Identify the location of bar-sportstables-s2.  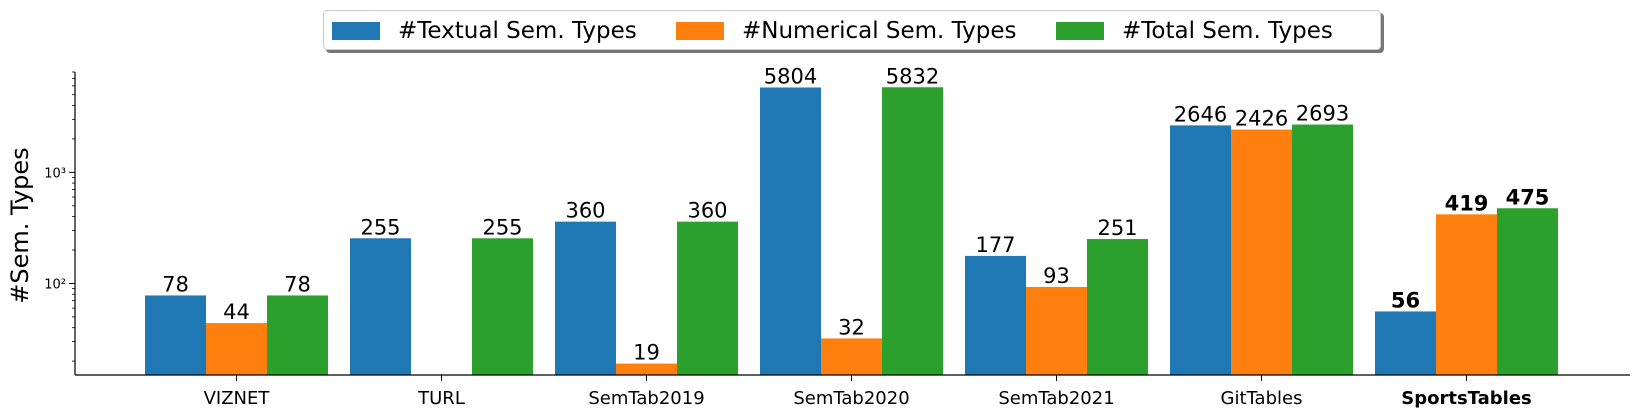
(1527, 291).